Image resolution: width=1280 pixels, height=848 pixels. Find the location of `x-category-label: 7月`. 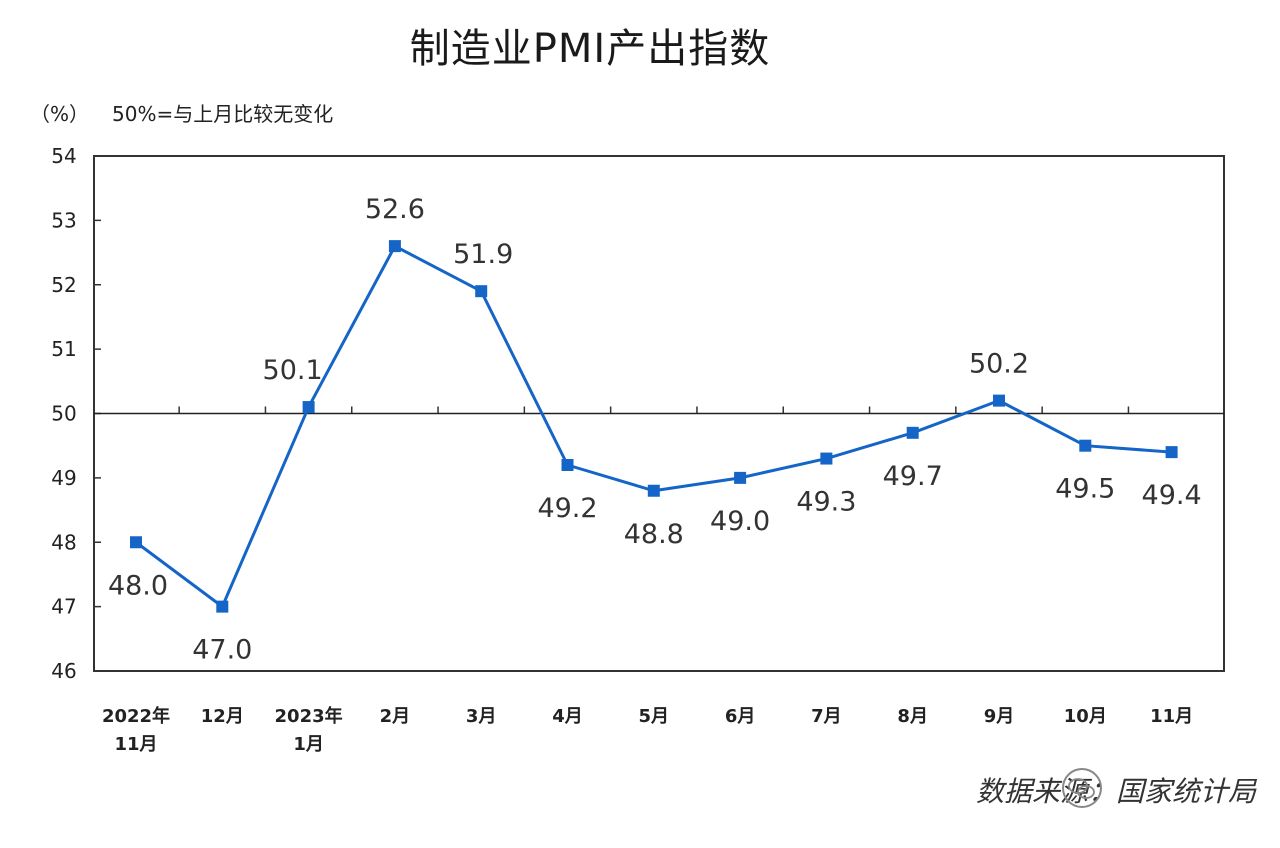

x-category-label: 7月 is located at coordinates (826, 716).